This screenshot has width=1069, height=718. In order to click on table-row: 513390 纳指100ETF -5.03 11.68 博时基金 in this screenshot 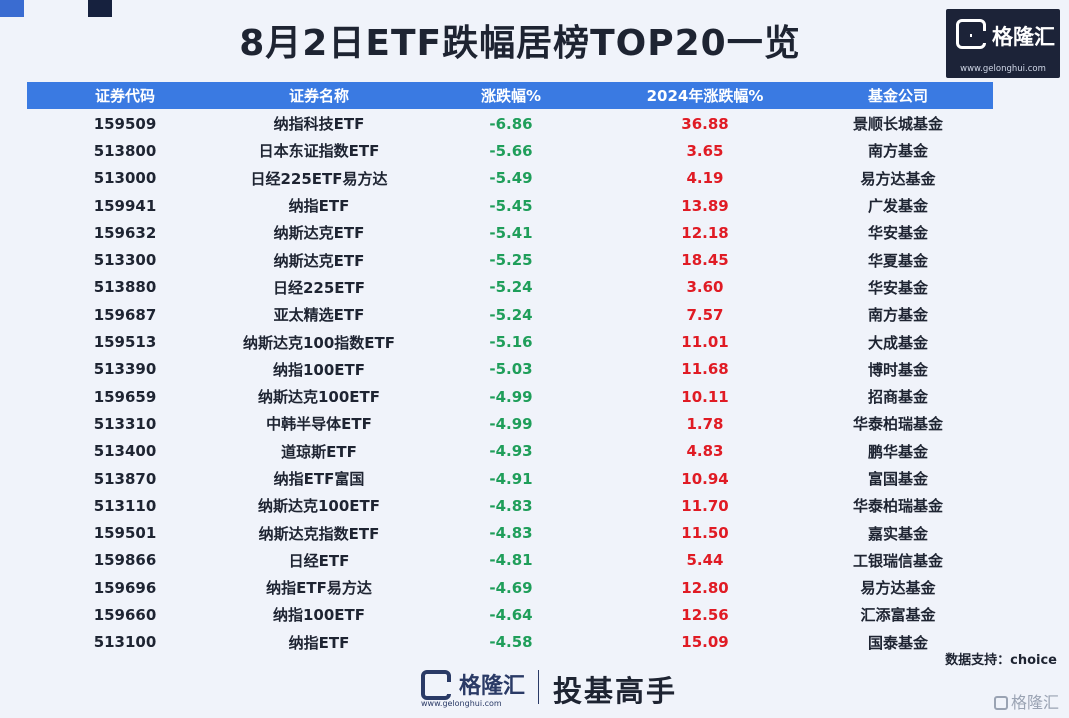, I will do `click(510, 369)`.